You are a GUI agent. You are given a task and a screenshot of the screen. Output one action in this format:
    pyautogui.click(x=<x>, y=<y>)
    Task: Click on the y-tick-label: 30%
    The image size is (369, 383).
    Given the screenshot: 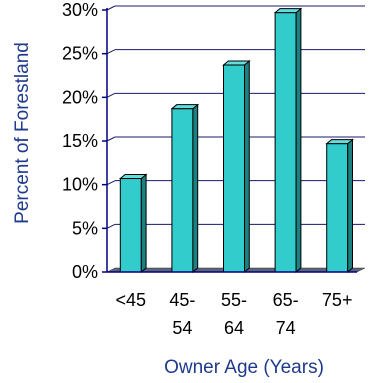 What is the action you would take?
    pyautogui.click(x=80, y=10)
    